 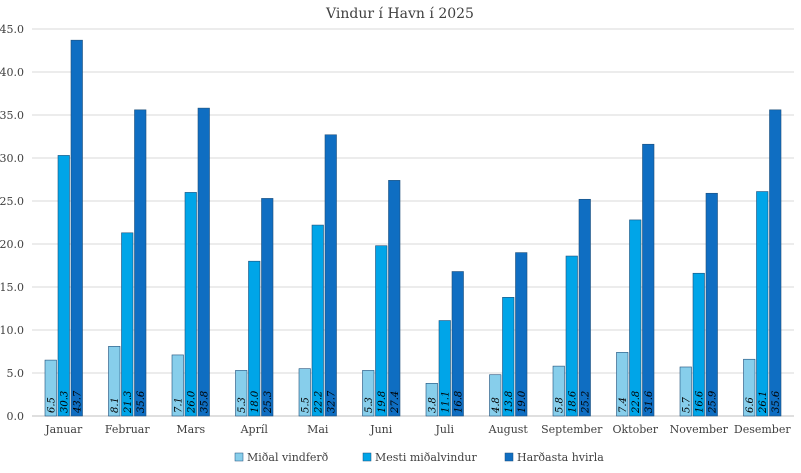 What do you see at coordinates (12, 72) in the screenshot?
I see `y-tick-label: 40.0` at bounding box center [12, 72].